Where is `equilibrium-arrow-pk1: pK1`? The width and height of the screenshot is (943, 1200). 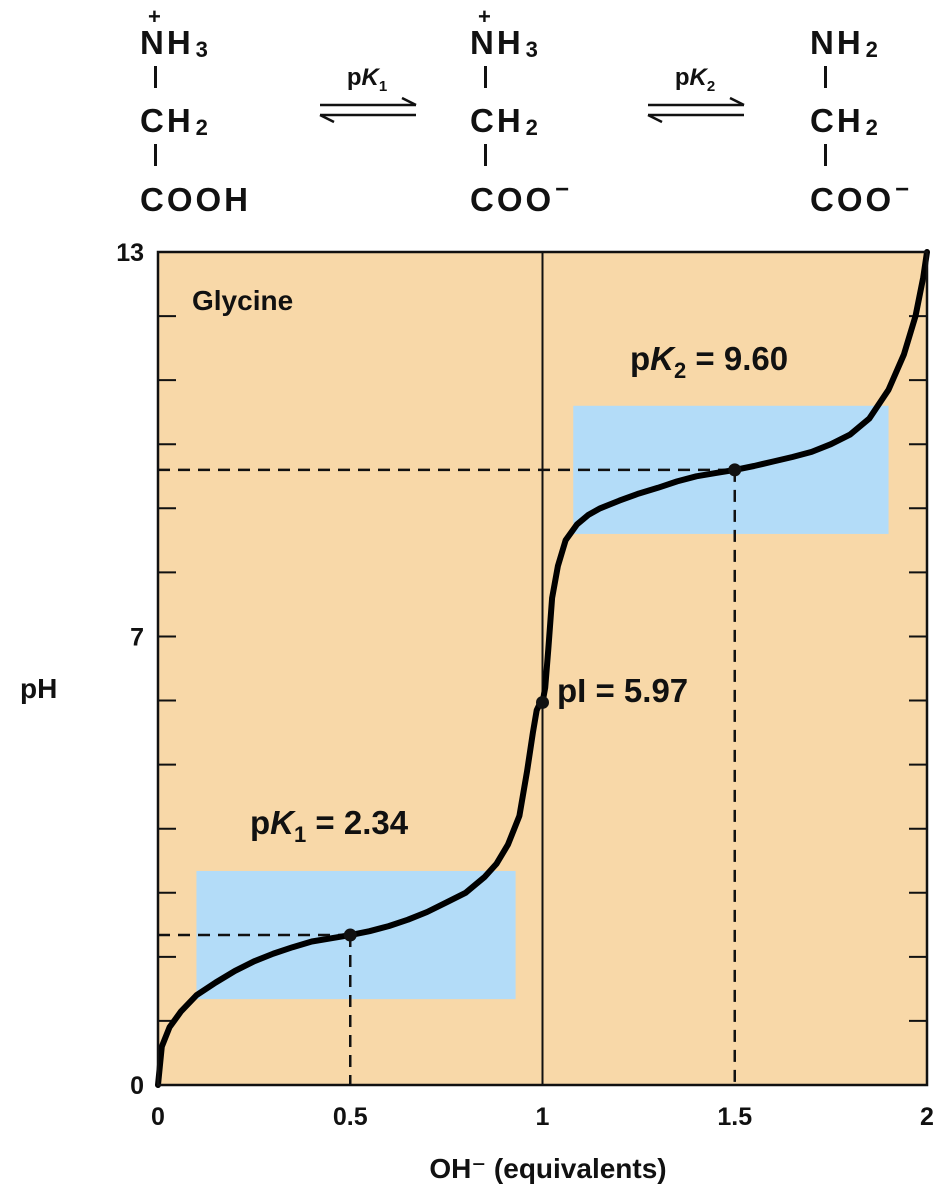 equilibrium-arrow-pk1: pK1 is located at coordinates (367, 97).